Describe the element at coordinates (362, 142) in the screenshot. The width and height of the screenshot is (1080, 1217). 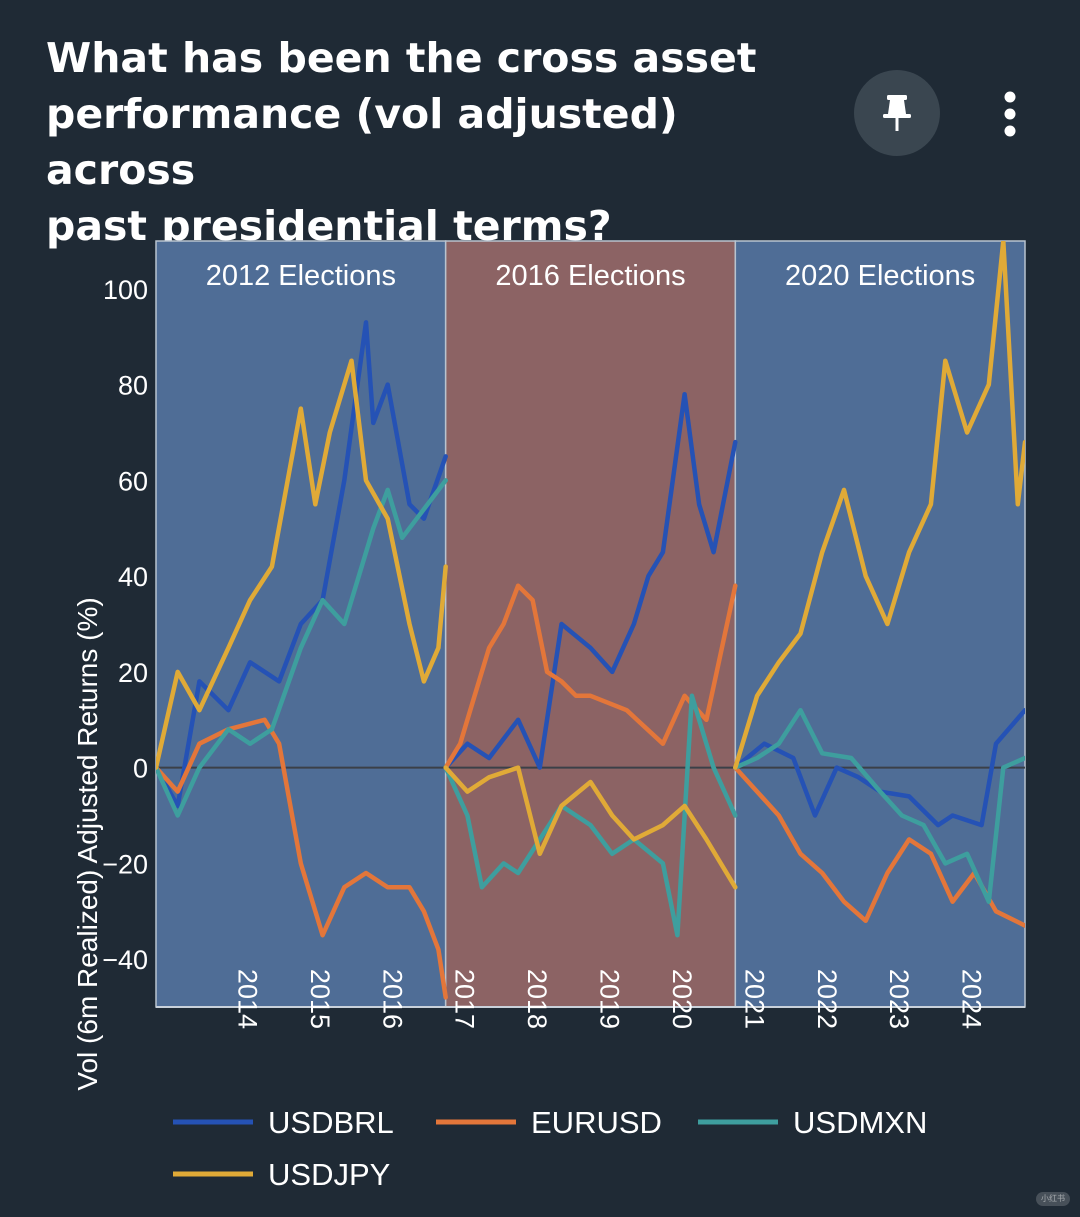
I see `title-line-2: performance (vol adjusted) across` at that location.